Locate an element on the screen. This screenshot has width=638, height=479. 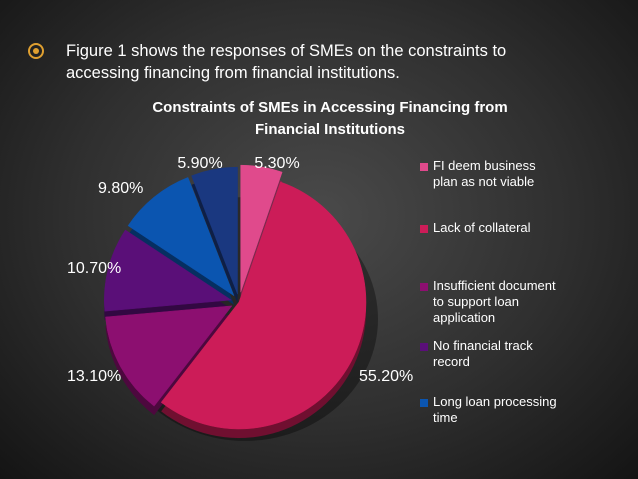
pie-value-label-2: 13.10% is located at coordinates (94, 376).